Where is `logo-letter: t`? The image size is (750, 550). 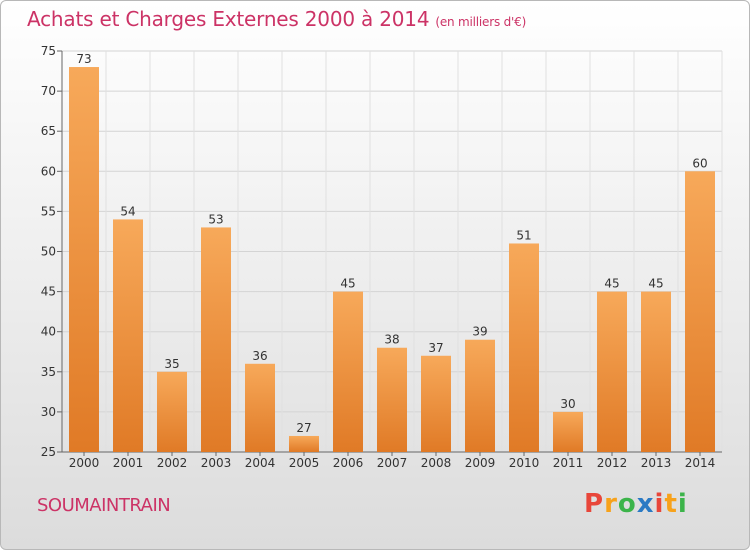
logo-letter: t is located at coordinates (671, 504).